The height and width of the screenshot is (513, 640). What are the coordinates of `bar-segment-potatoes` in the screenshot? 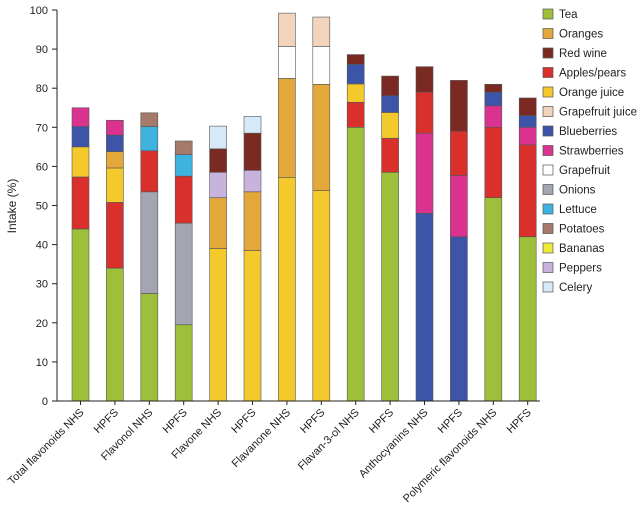 It's located at (183, 147).